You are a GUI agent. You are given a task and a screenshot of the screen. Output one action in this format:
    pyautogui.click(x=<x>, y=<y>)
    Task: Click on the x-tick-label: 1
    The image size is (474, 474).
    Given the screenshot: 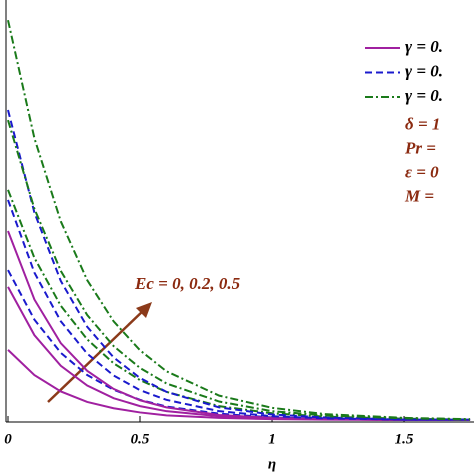 What is the action you would take?
    pyautogui.click(x=272, y=439)
    